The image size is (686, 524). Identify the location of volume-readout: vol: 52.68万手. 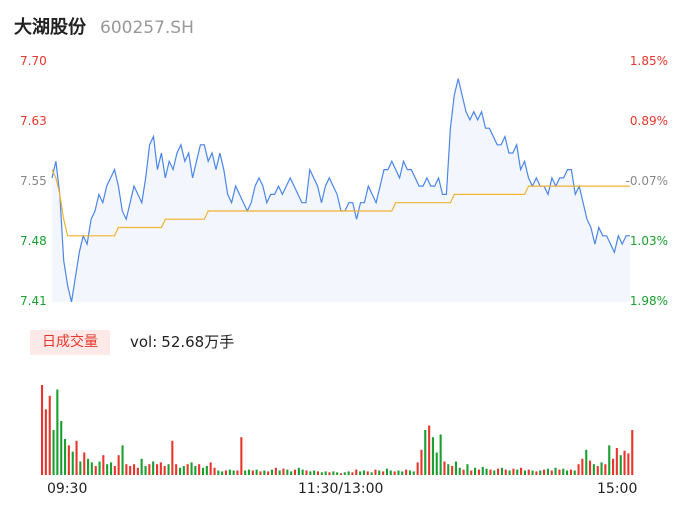
(182, 341).